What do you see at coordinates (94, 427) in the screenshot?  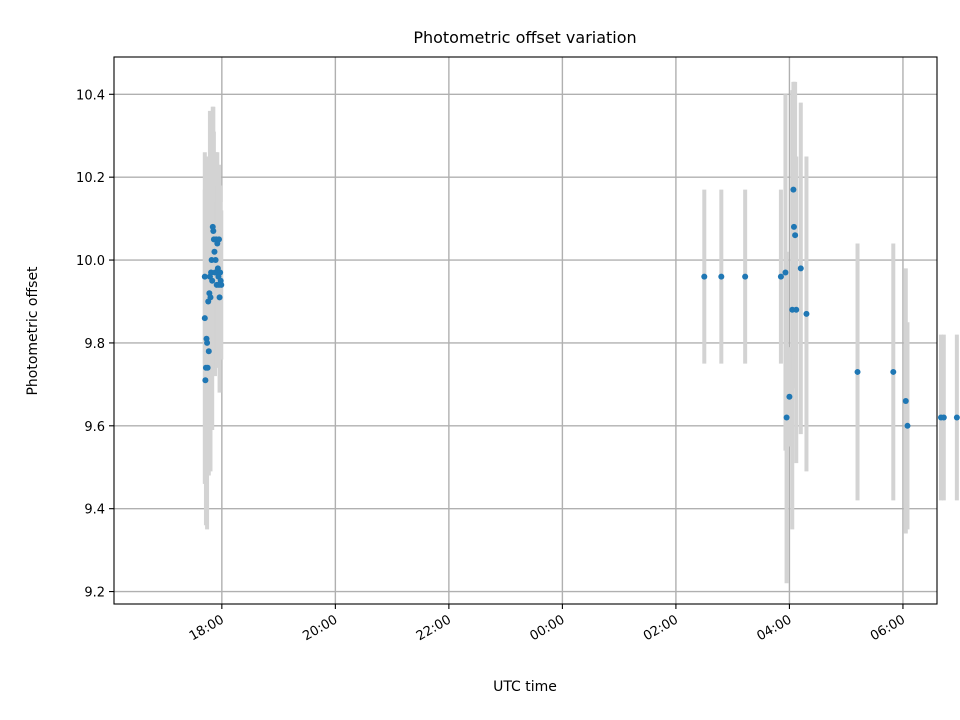 I see `y-tick-label: 9.6` at bounding box center [94, 427].